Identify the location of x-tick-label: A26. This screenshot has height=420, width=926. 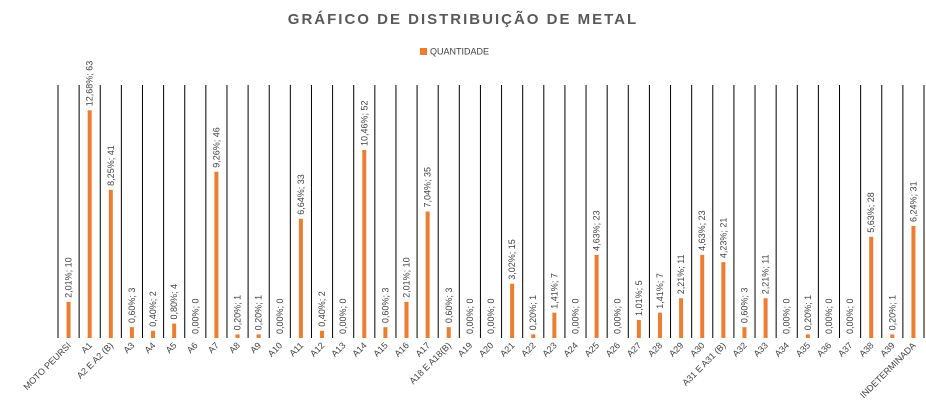
(613, 349).